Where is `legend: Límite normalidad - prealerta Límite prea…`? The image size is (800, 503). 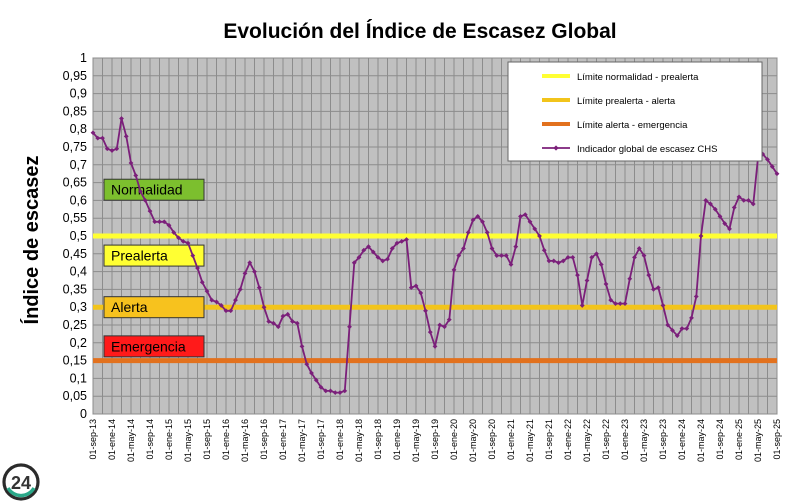
legend: Límite normalidad - prealerta Límite prea… is located at coordinates (635, 111).